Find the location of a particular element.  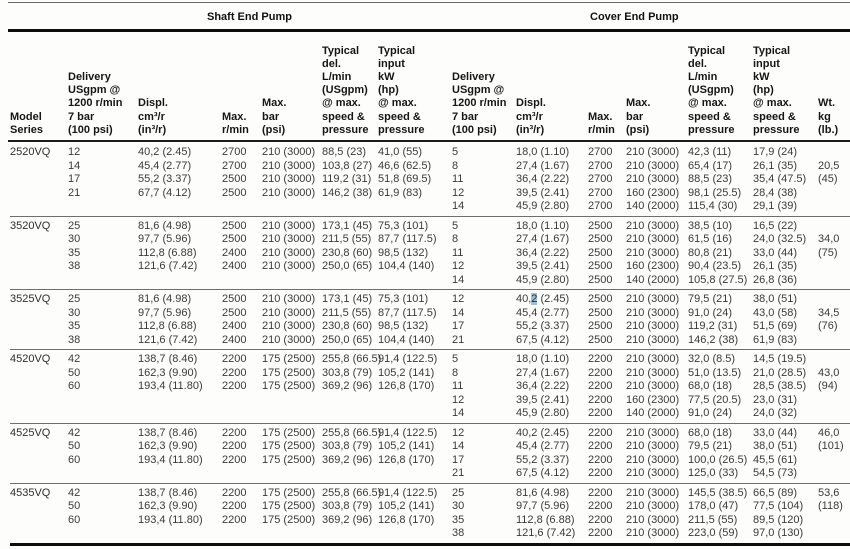

weight-cell: (45) is located at coordinates (828, 179).